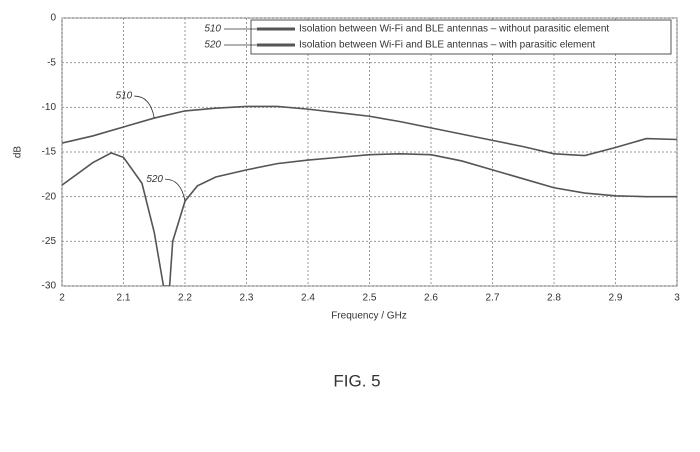  I want to click on legend-ref: 510, so click(212, 29).